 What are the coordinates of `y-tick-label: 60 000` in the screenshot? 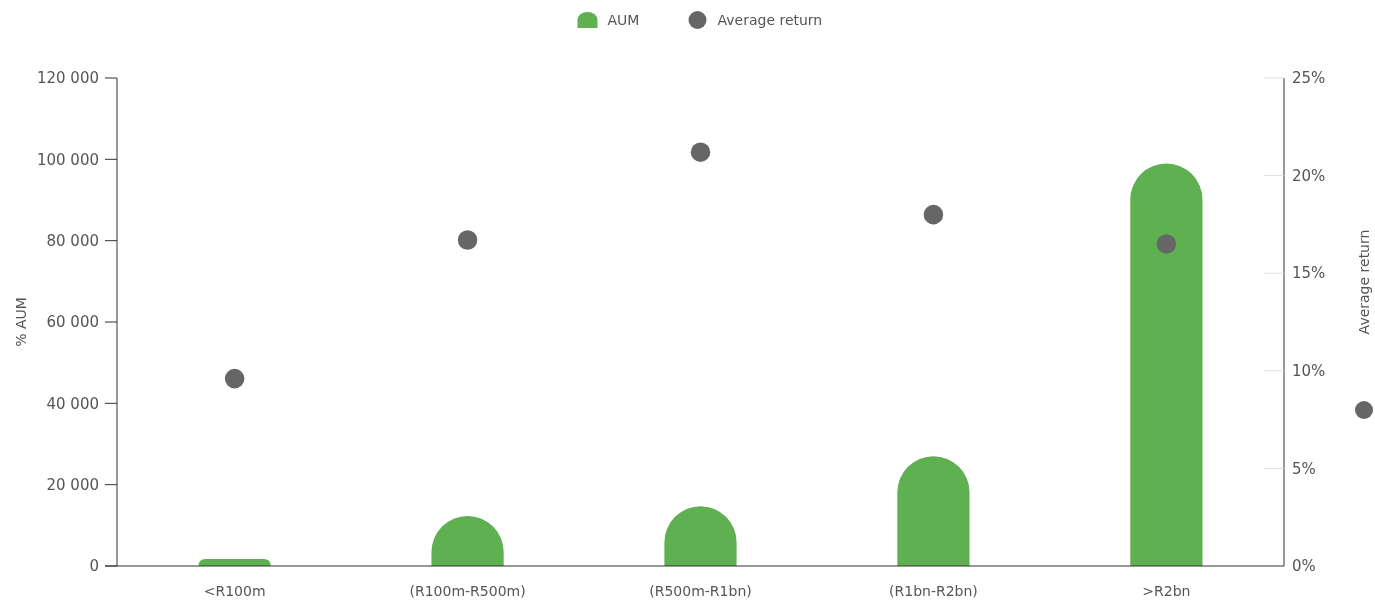 It's located at (72, 322).